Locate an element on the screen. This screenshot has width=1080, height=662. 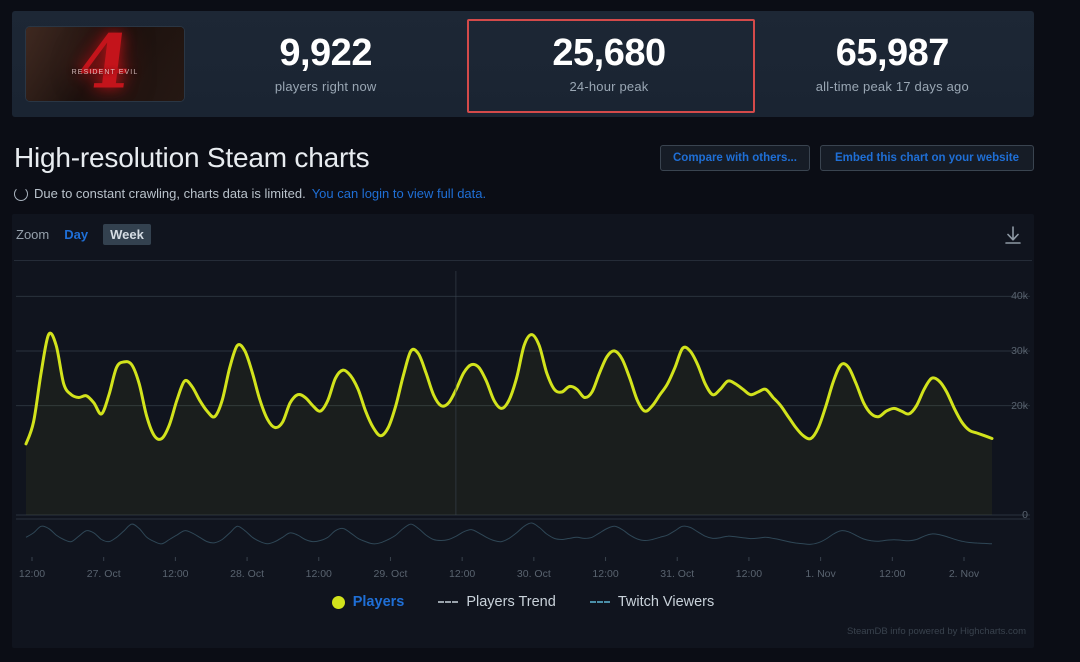
game-capsule-image: 4 RESIDENT EVIL is located at coordinates (105, 64).